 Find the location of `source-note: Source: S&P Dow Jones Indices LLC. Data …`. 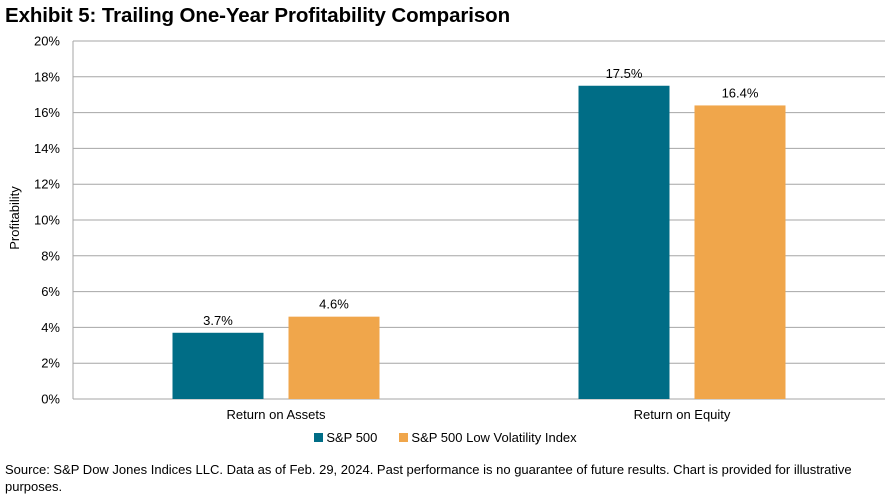

source-note: Source: S&P Dow Jones Indices LLC. Data … is located at coordinates (428, 478).